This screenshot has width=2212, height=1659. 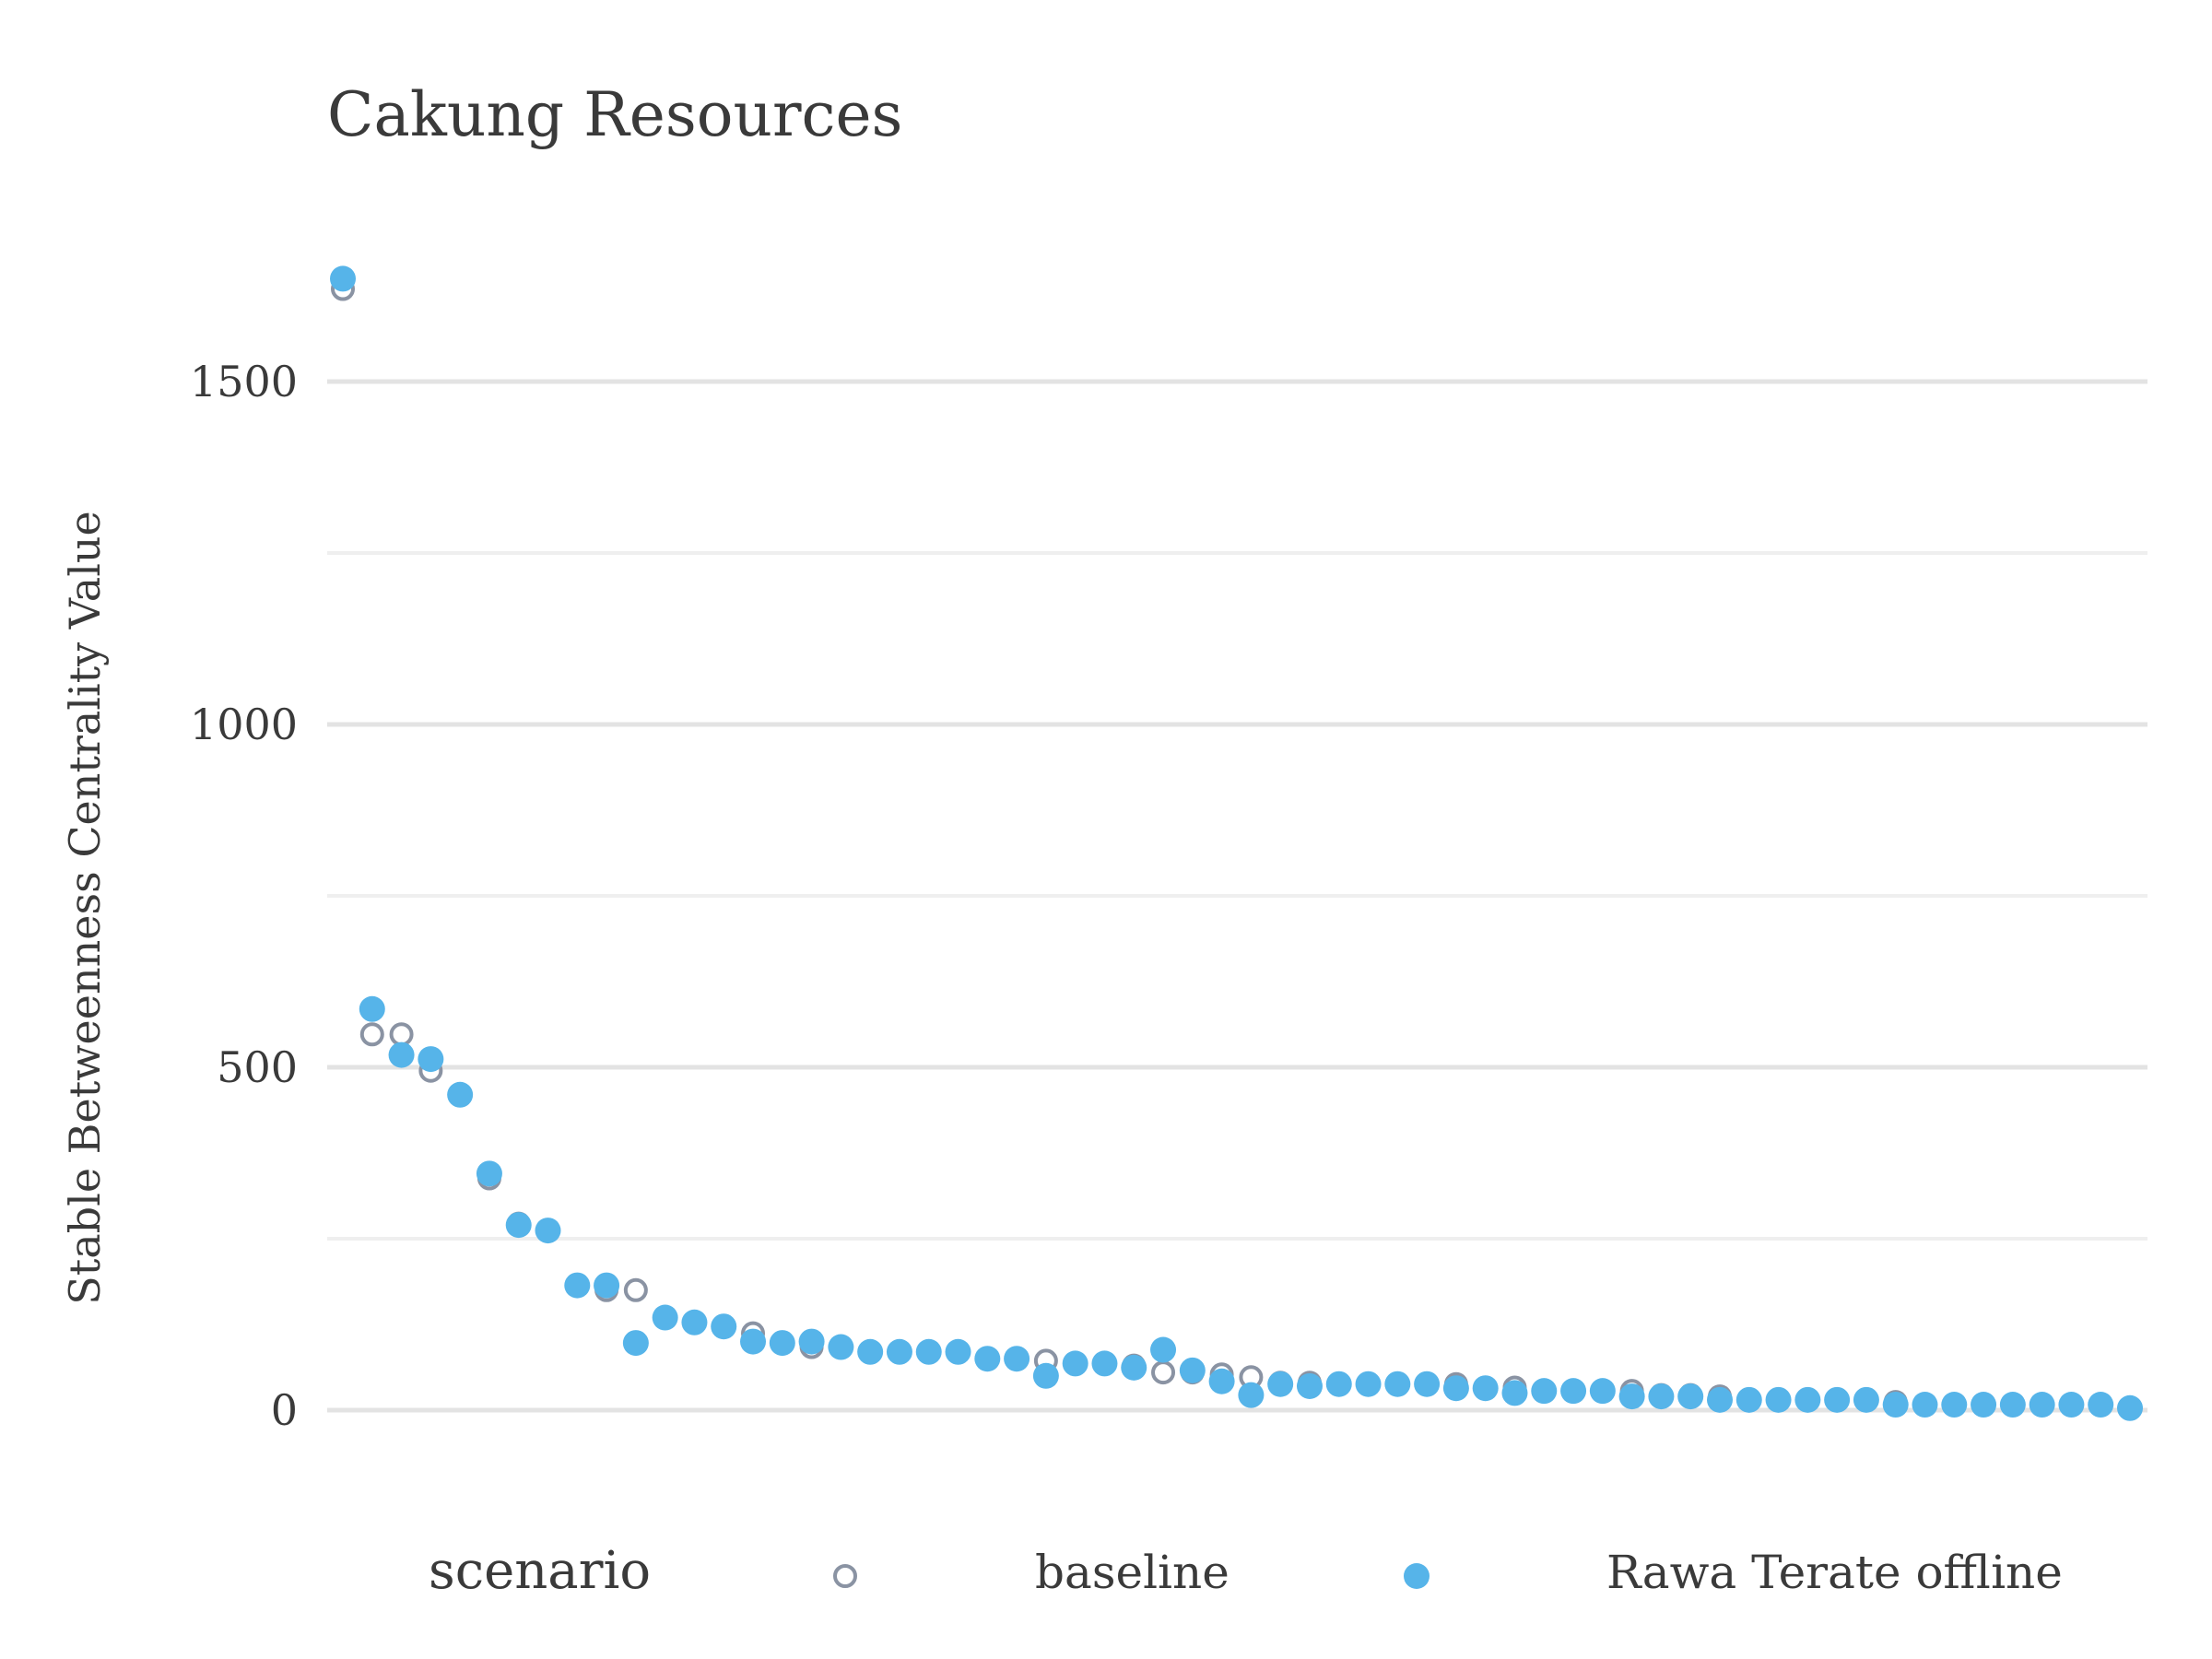 What do you see at coordinates (244, 724) in the screenshot?
I see `y-tick-label: 1000` at bounding box center [244, 724].